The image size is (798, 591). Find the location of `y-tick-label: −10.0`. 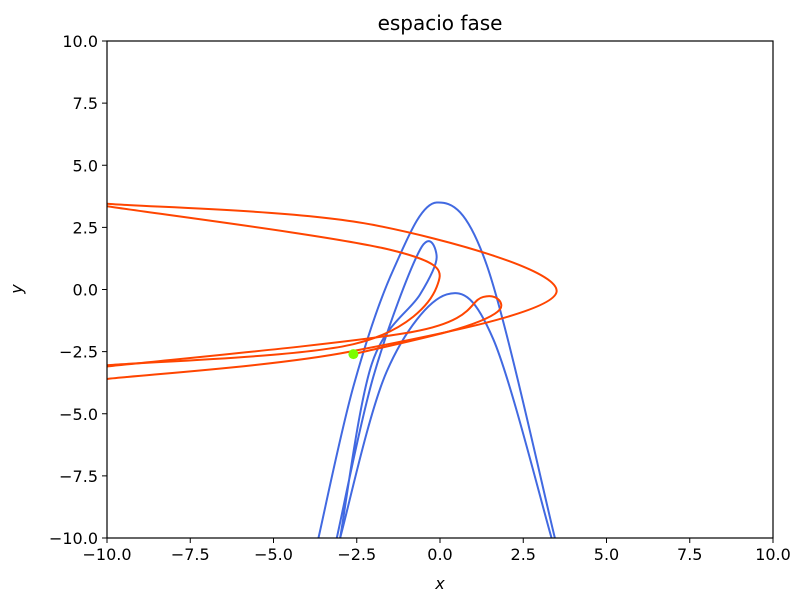

y-tick-label: −10.0 is located at coordinates (73, 538).